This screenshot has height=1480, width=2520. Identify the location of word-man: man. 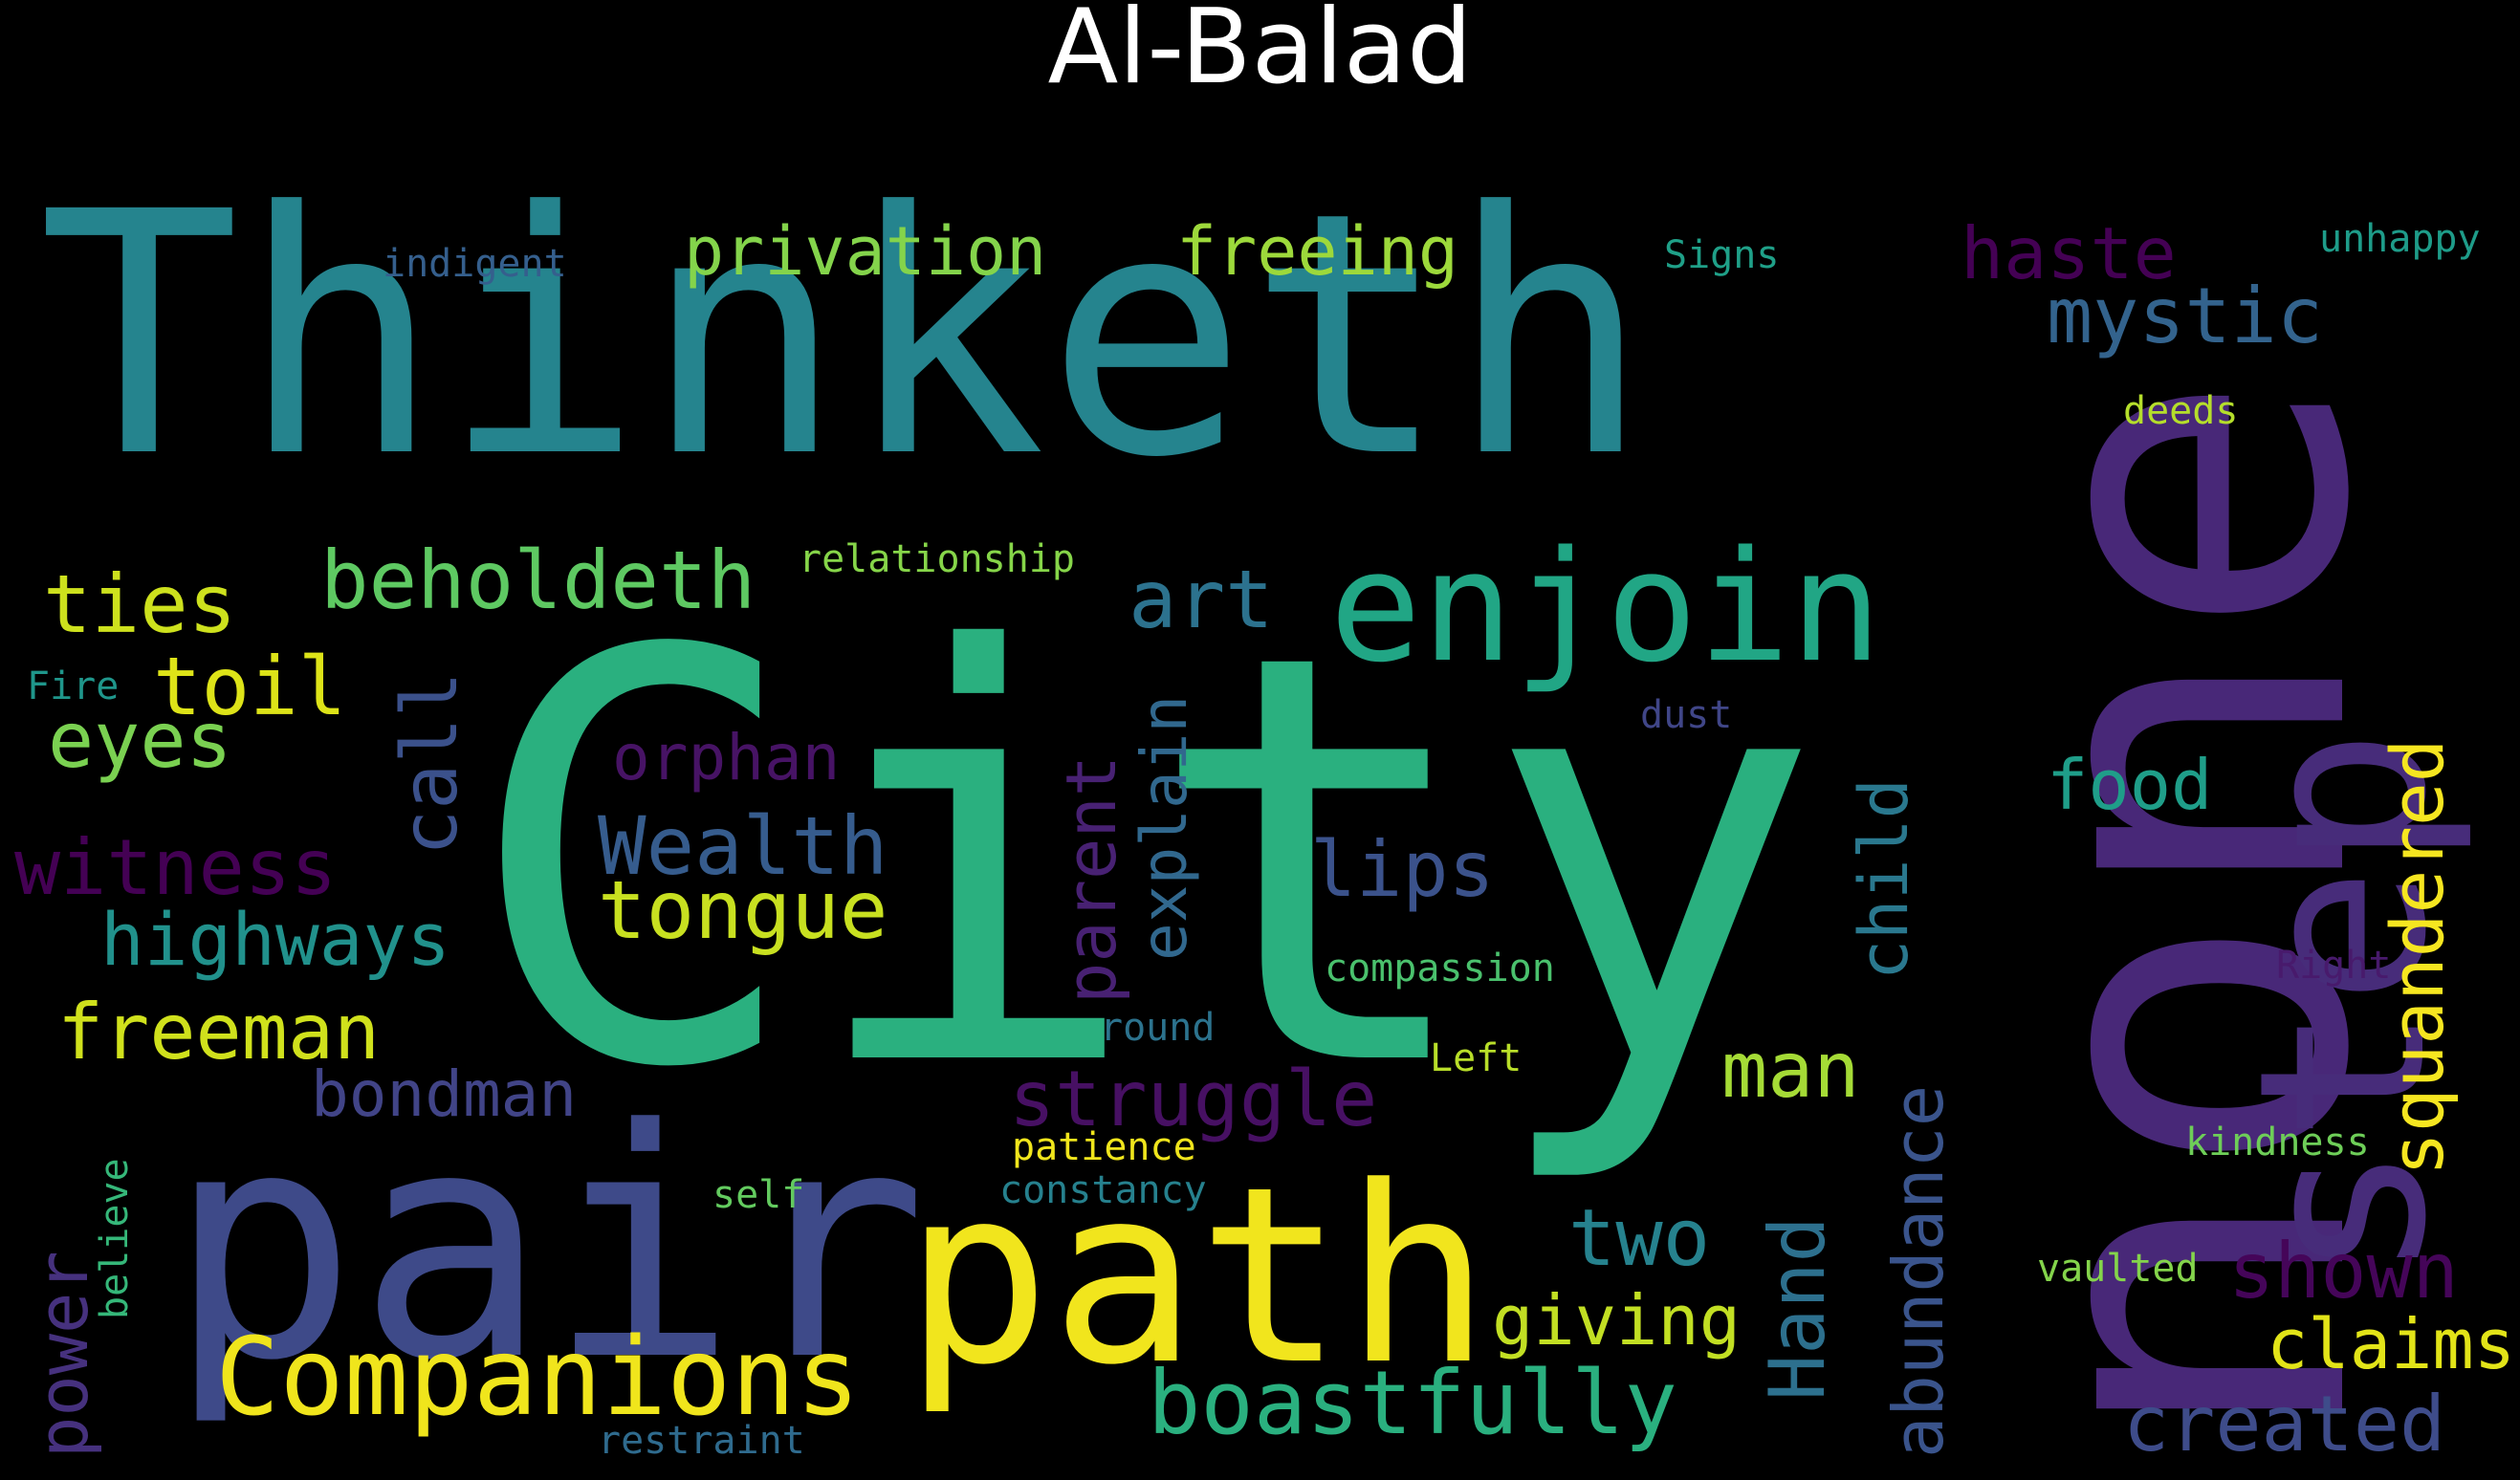
(1790, 1070).